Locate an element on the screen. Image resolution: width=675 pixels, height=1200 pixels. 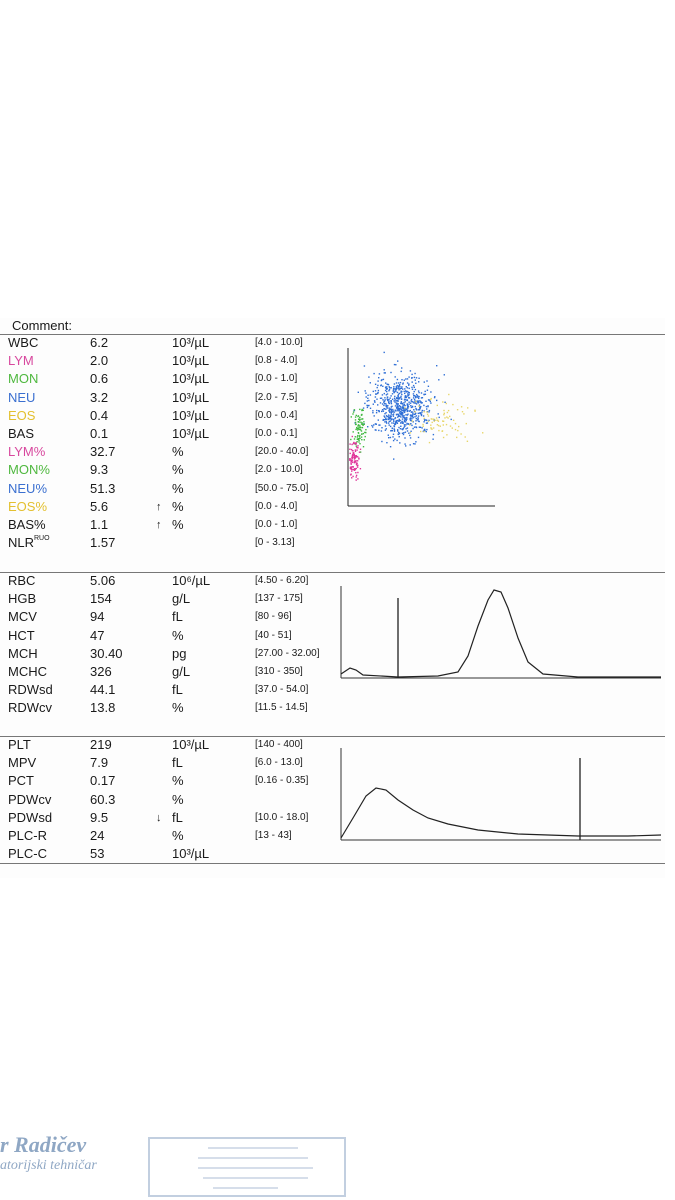
param-value: 154 is located at coordinates (101, 599).